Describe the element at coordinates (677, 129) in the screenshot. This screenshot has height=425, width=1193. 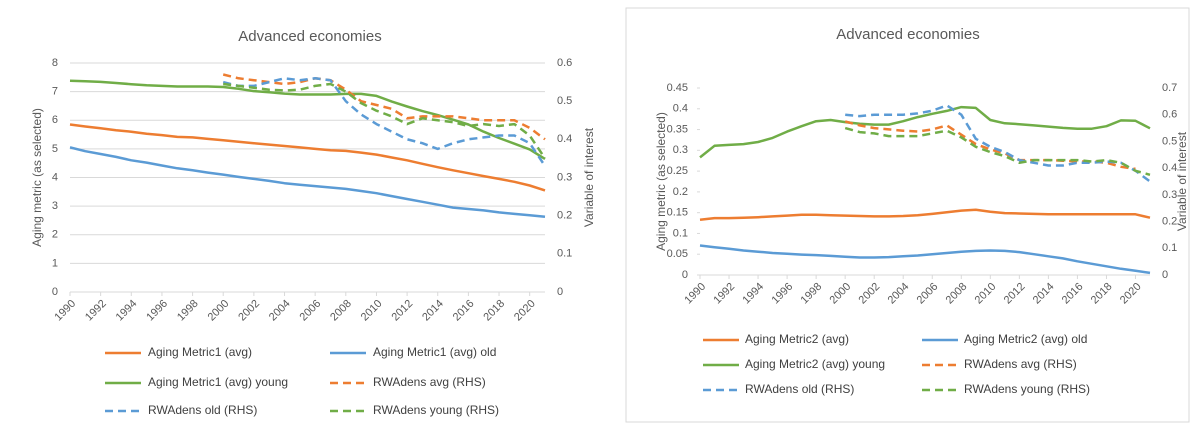
I see `y-tick-label: 0.35` at that location.